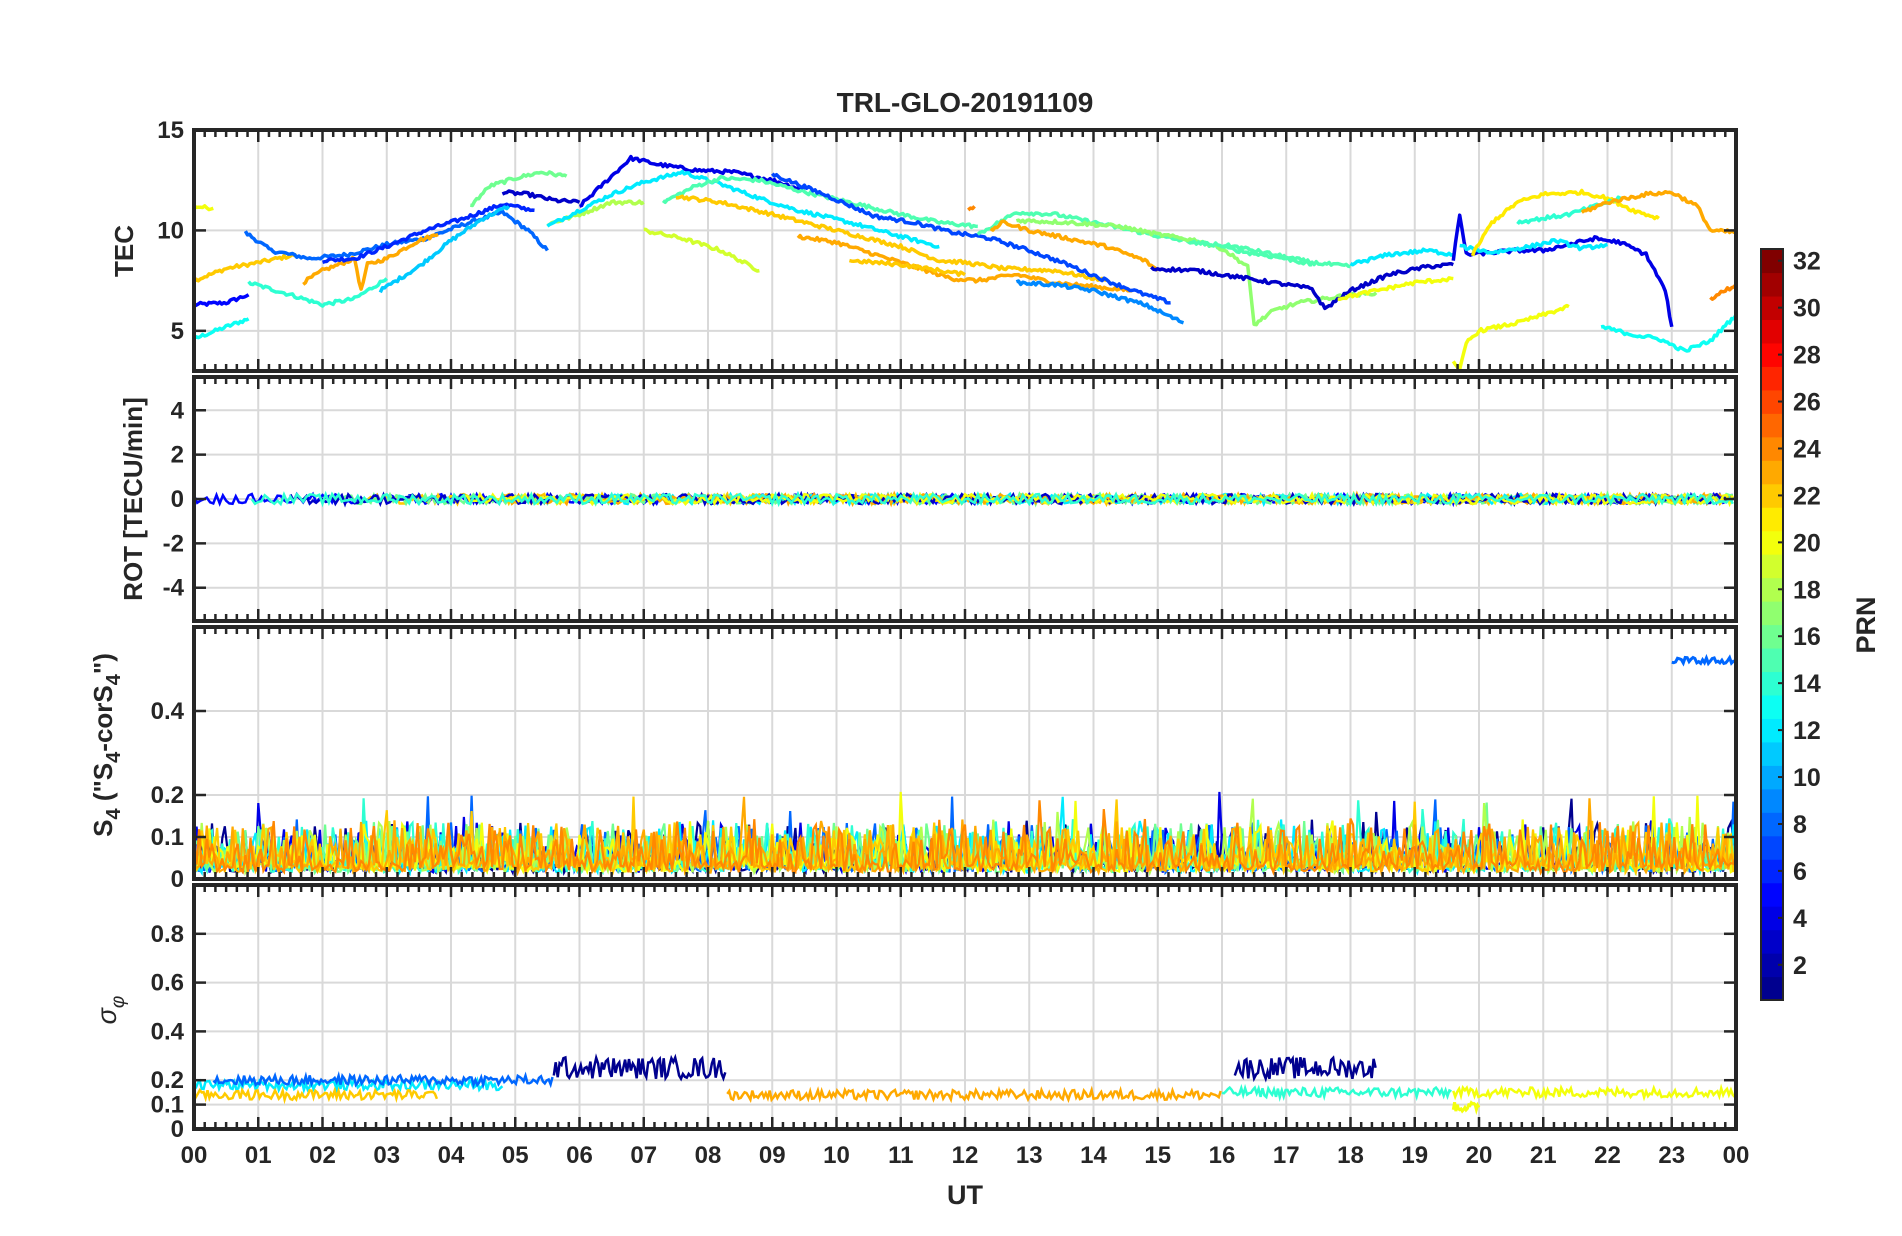 The width and height of the screenshot is (1902, 1236). I want to click on colorbar-tick-label: 4, so click(1800, 919).